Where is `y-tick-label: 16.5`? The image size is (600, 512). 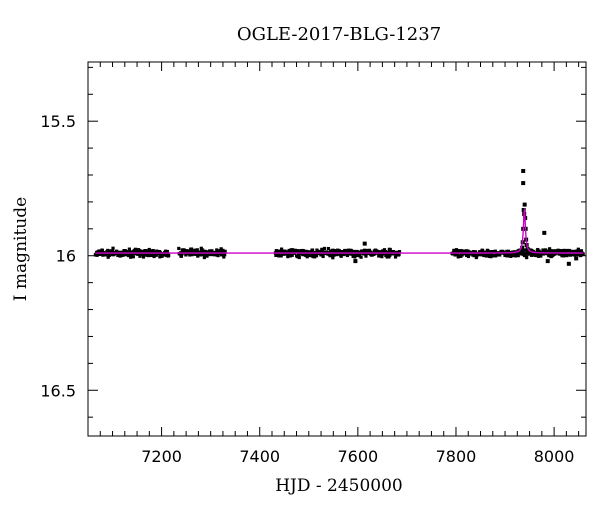 y-tick-label: 16.5 is located at coordinates (58, 390).